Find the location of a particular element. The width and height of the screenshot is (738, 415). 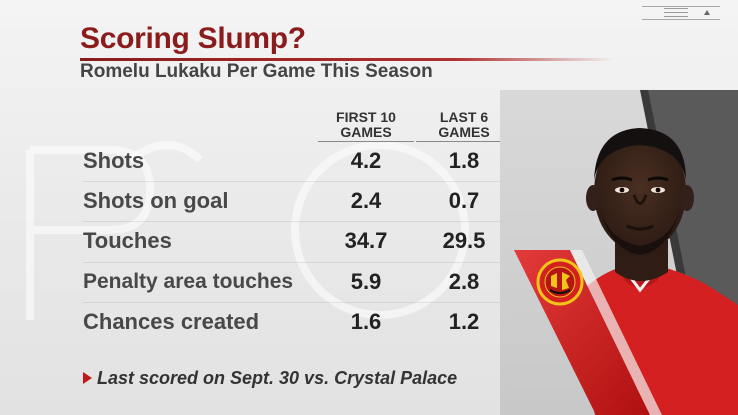

stat-value-last-6: 0.7 is located at coordinates (464, 200).